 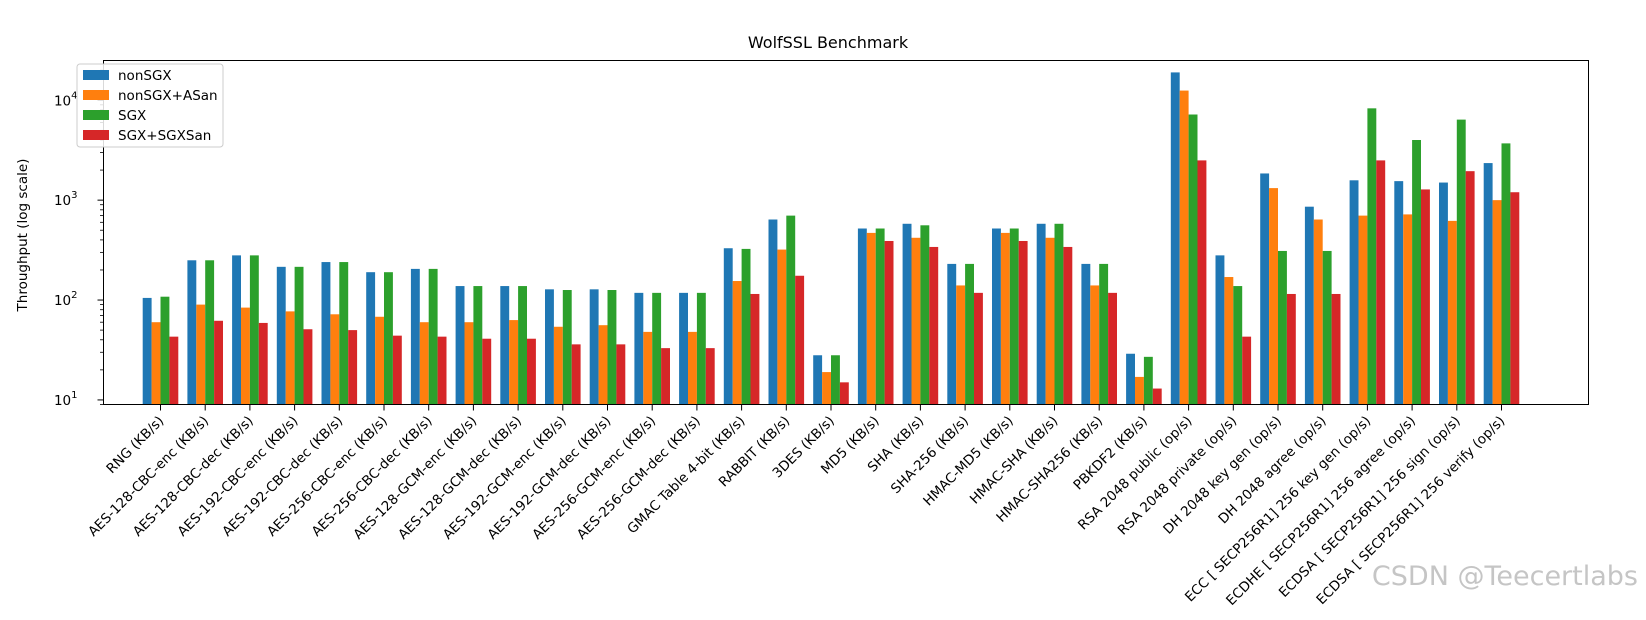 What do you see at coordinates (23, 236) in the screenshot?
I see `y-axis-label: Throughput (log scale)` at bounding box center [23, 236].